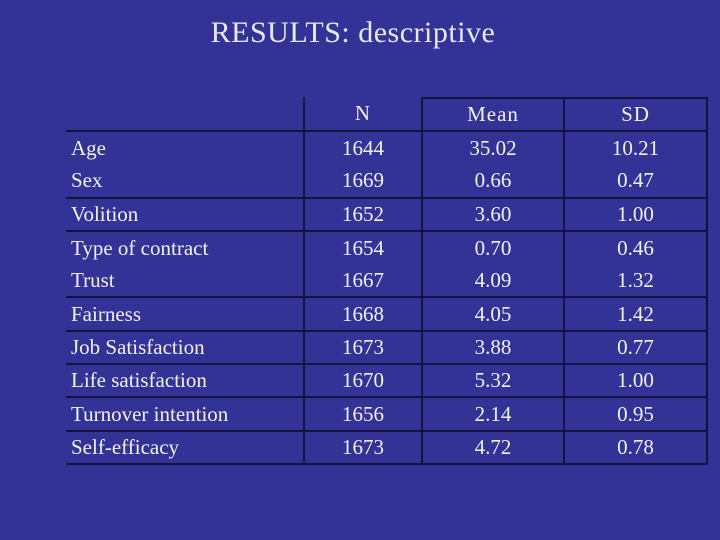 This screenshot has height=540, width=720. What do you see at coordinates (494, 248) in the screenshot?
I see `mean-value: 0.70` at bounding box center [494, 248].